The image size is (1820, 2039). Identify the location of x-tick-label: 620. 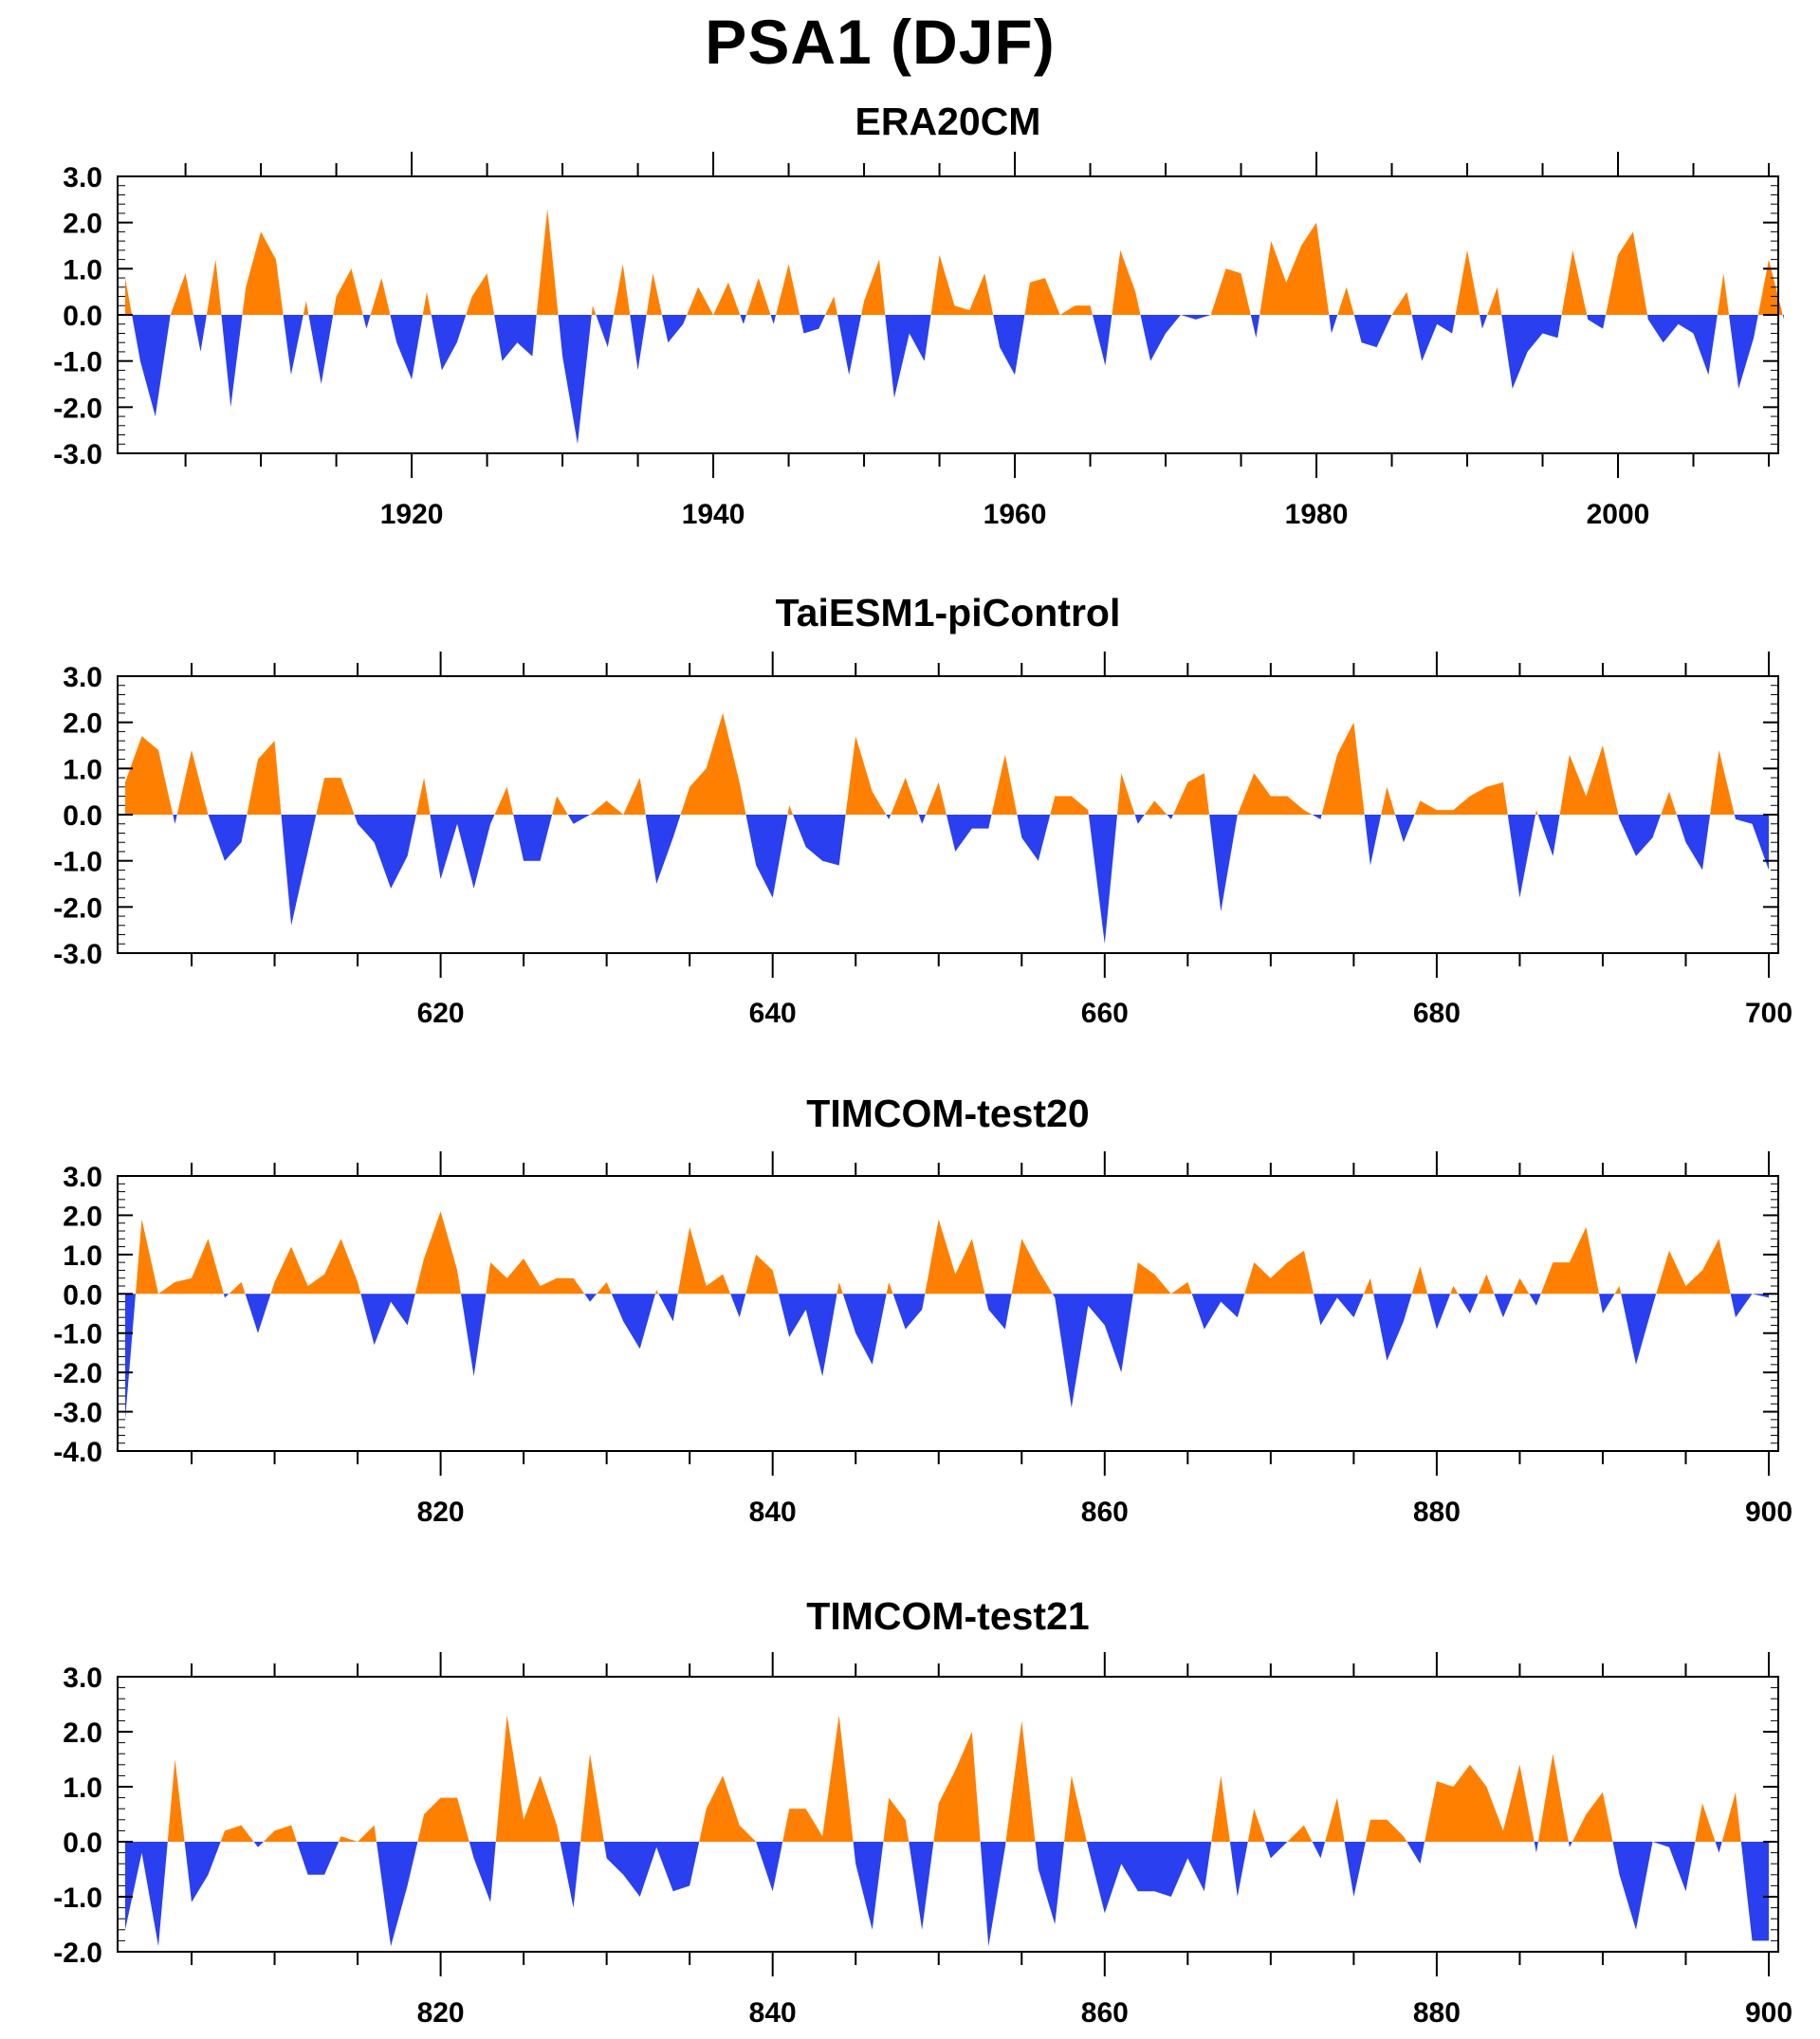
(441, 1014).